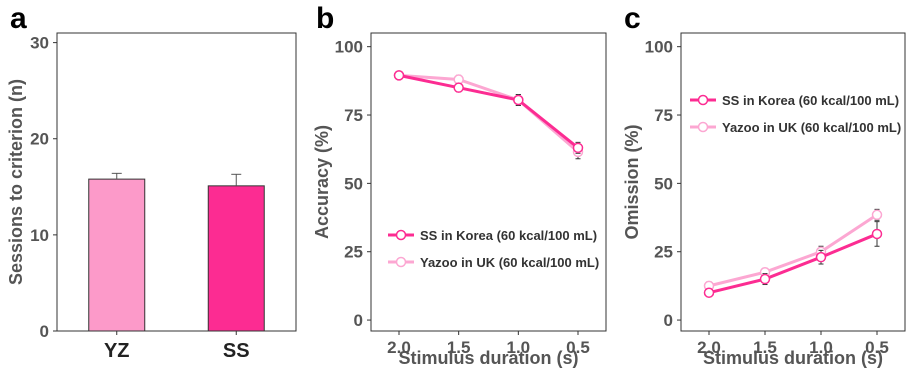 This screenshot has width=907, height=368. I want to click on x-tick-label: SS, so click(236, 351).